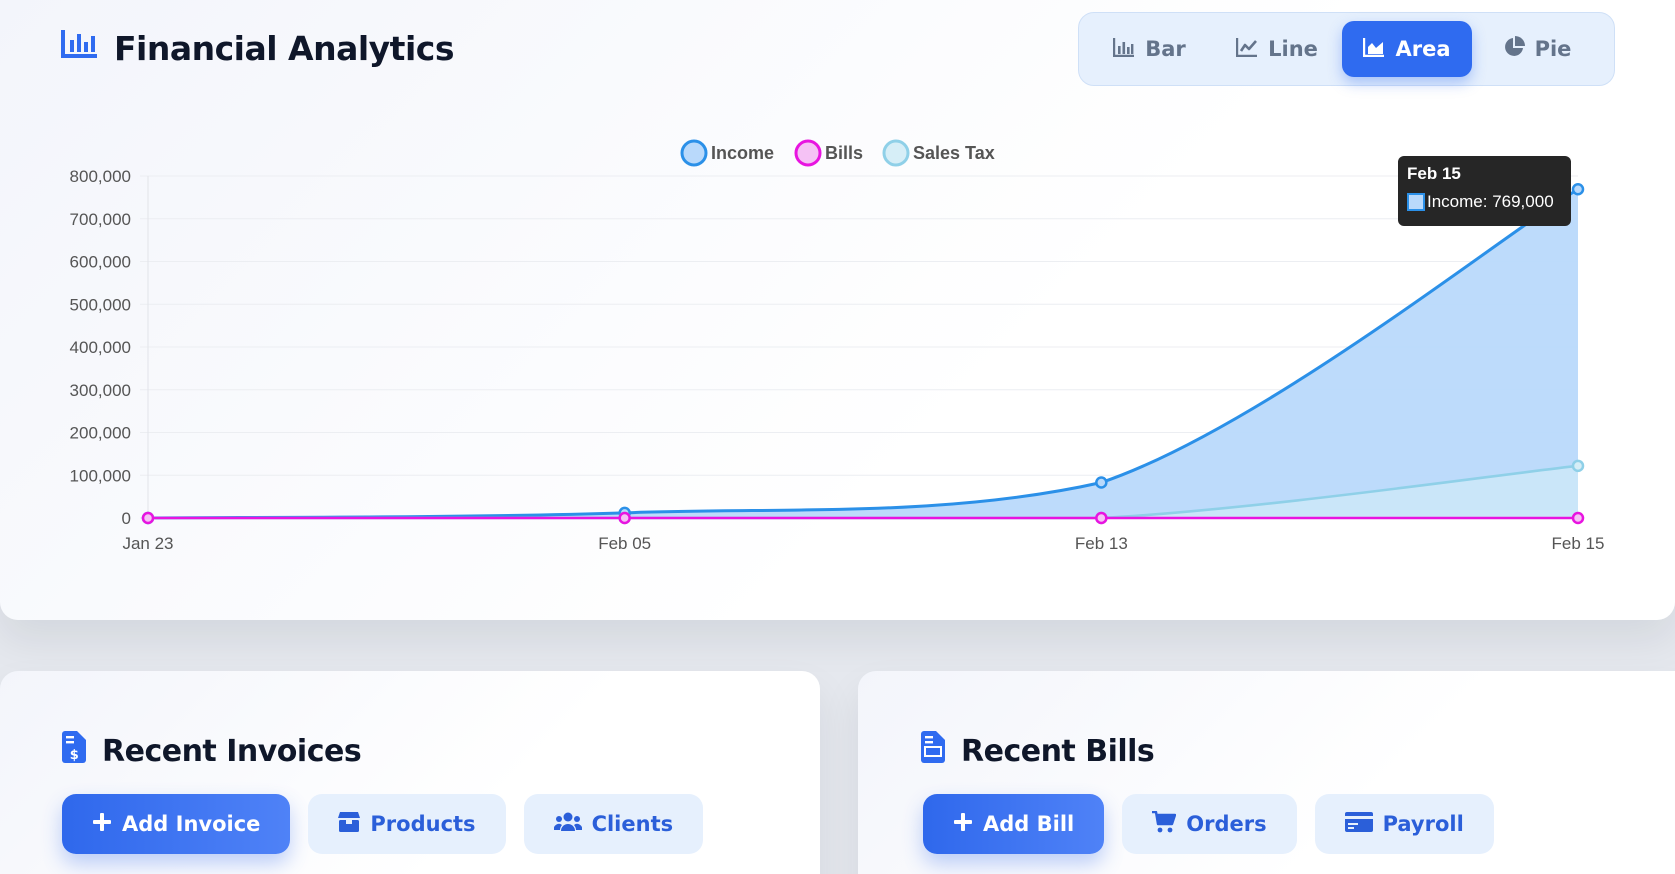 The image size is (1675, 874). What do you see at coordinates (844, 153) in the screenshot?
I see `legend-bills-label: Bills` at bounding box center [844, 153].